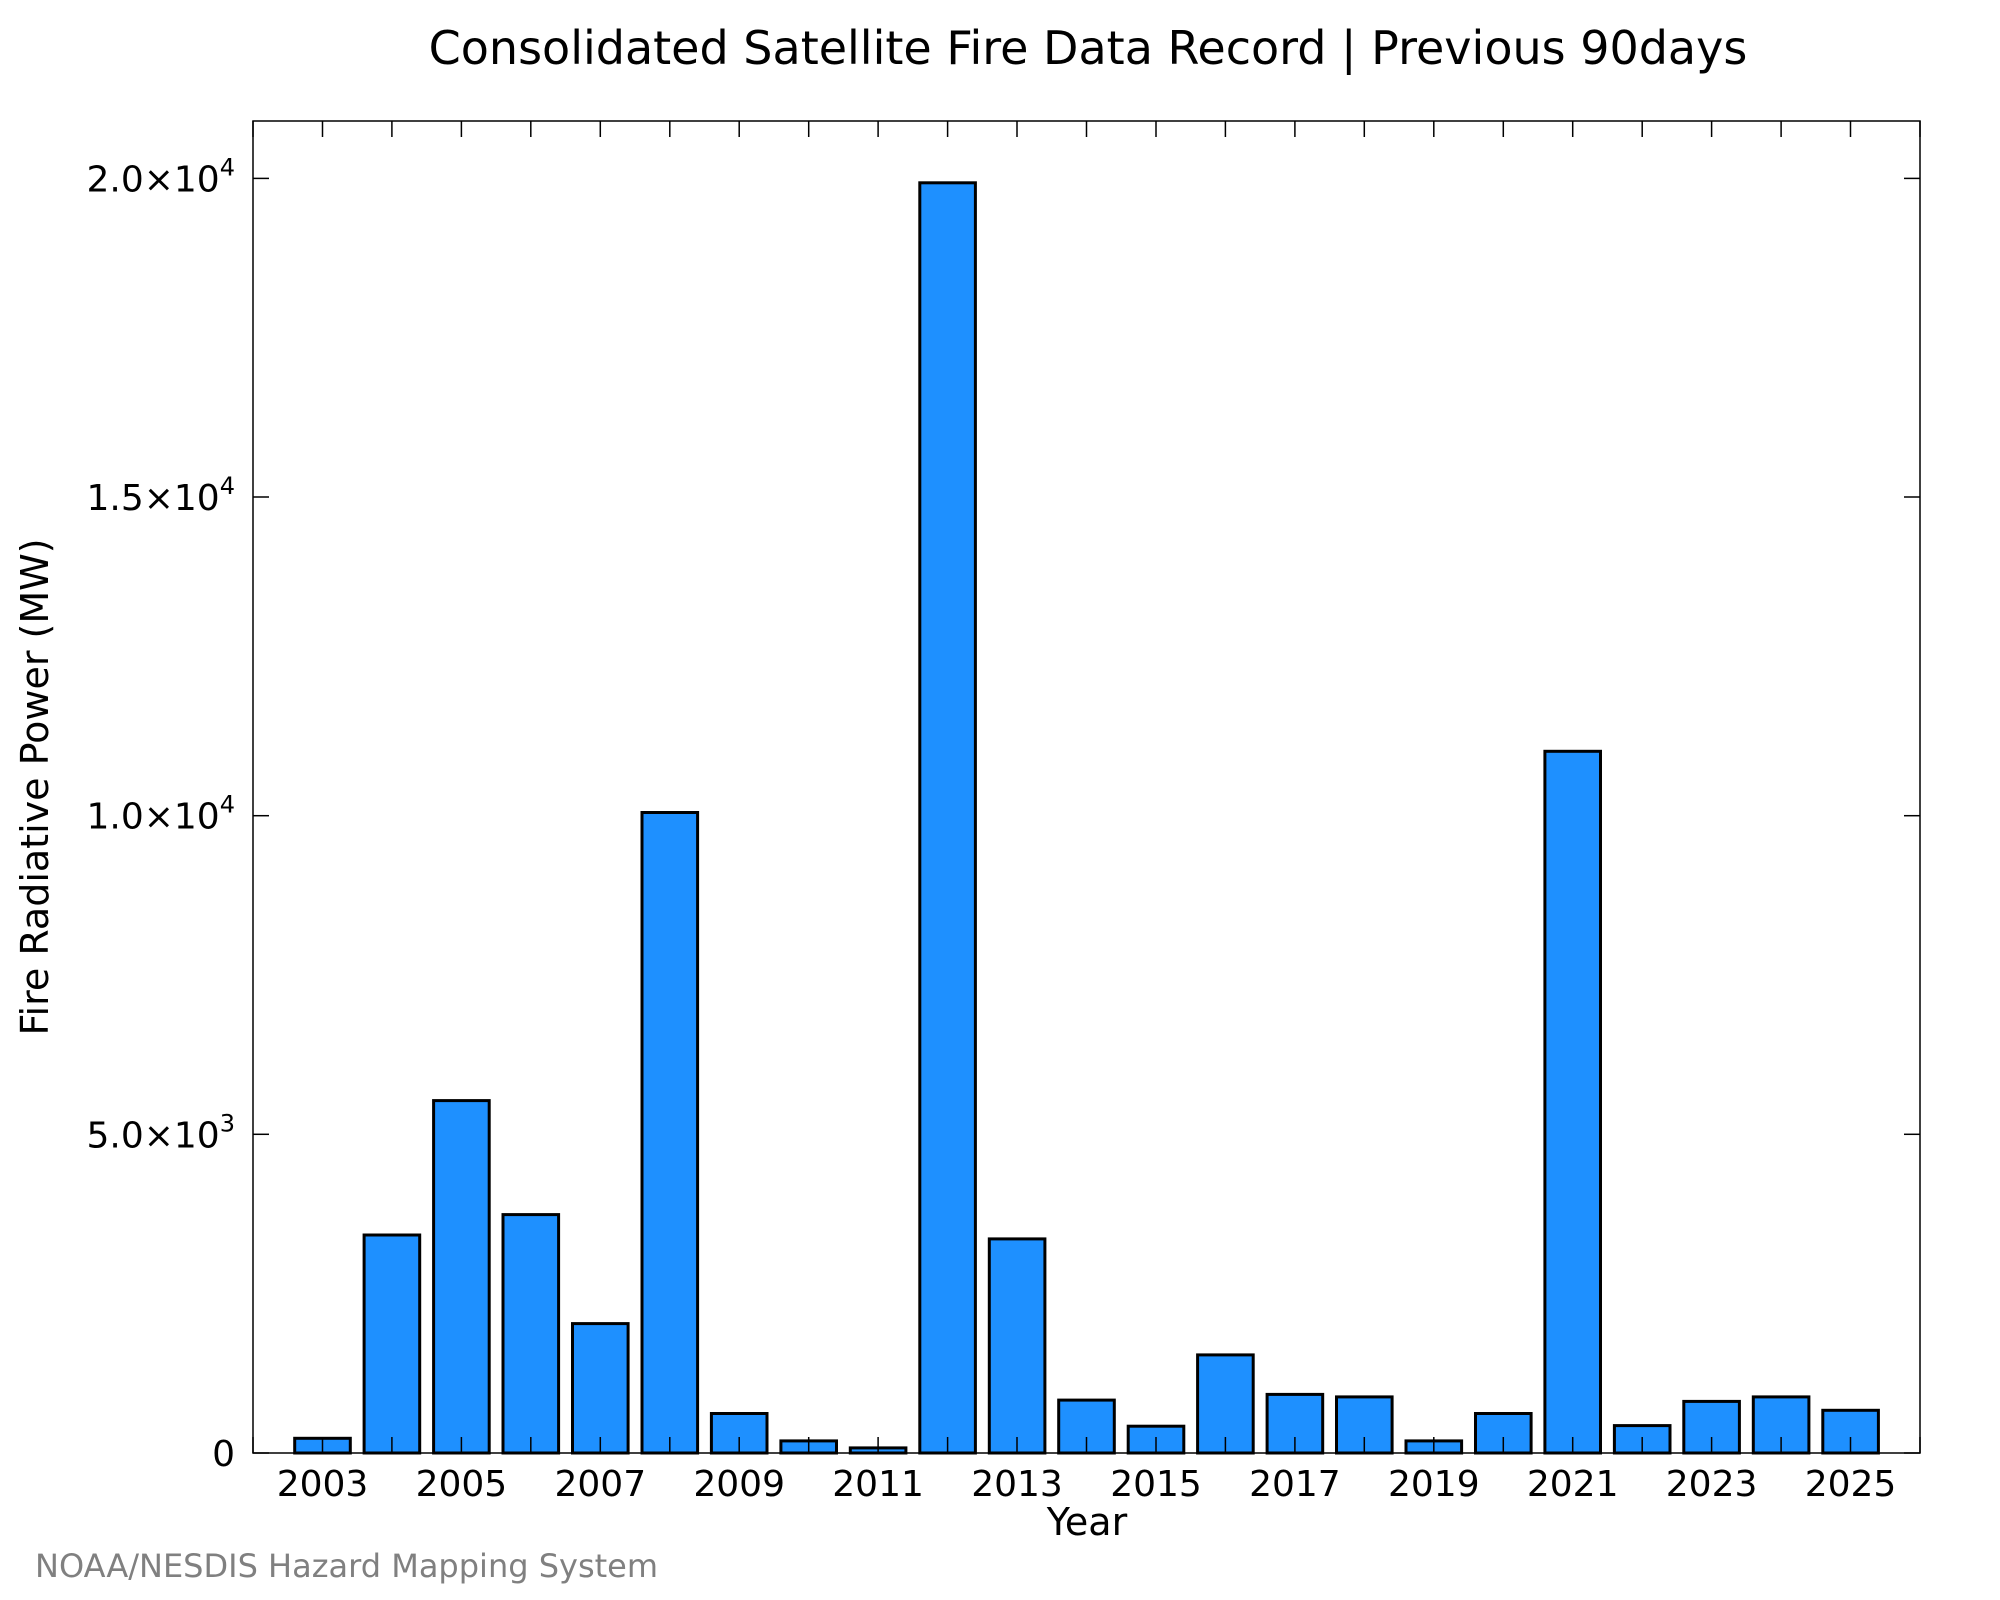 This screenshot has height=1600, width=2000. I want to click on y-tick-label: 2.0×10⁴, so click(160, 176).